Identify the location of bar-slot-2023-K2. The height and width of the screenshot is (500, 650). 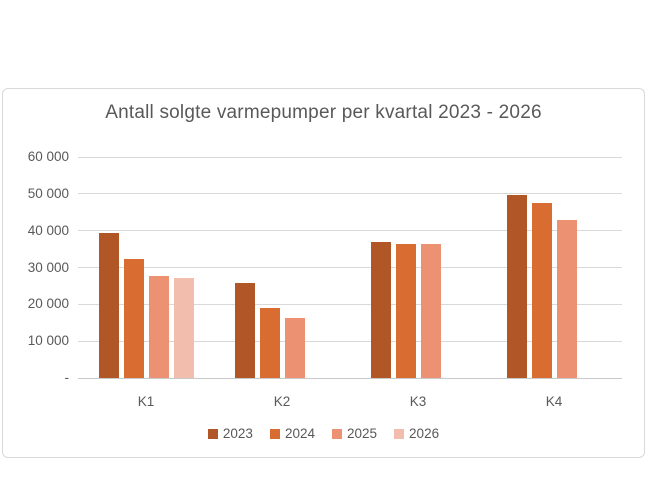
(244, 267).